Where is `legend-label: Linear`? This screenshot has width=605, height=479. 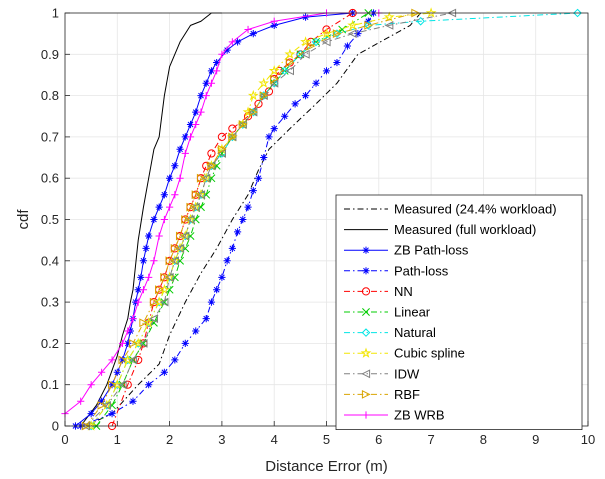 legend-label: Linear is located at coordinates (412, 312).